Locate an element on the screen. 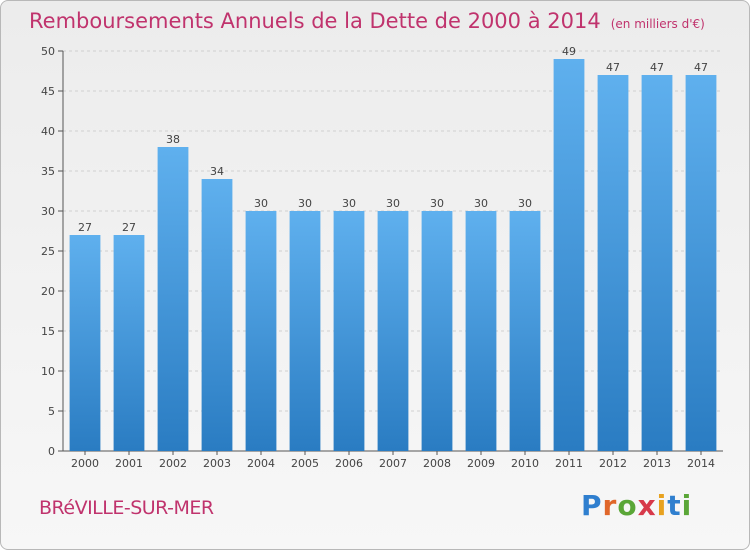 Image resolution: width=750 pixels, height=550 pixels. x-tick-label: 2008 is located at coordinates (437, 463).